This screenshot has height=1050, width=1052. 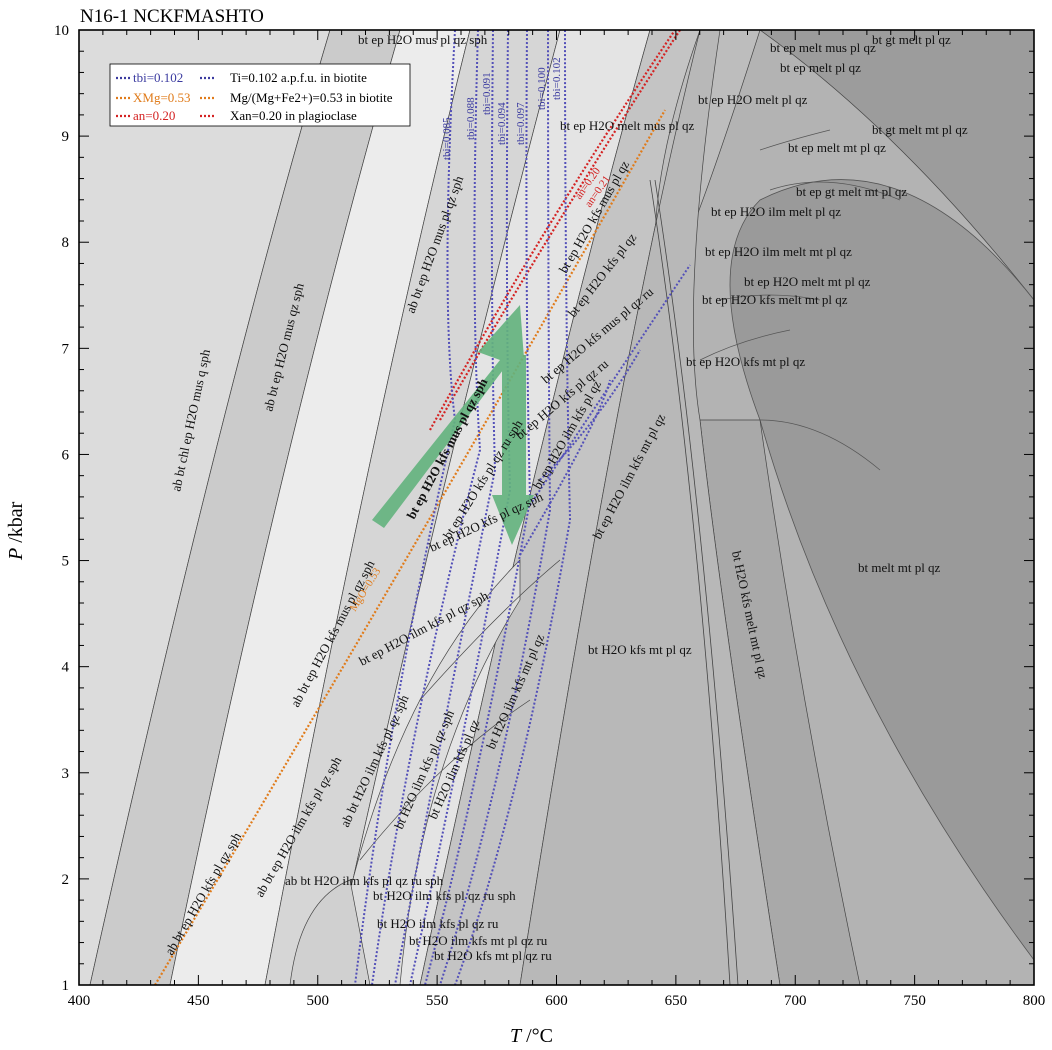 What do you see at coordinates (425, 772) in the screenshot?
I see `field-ilm-kfs-sph` at bounding box center [425, 772].